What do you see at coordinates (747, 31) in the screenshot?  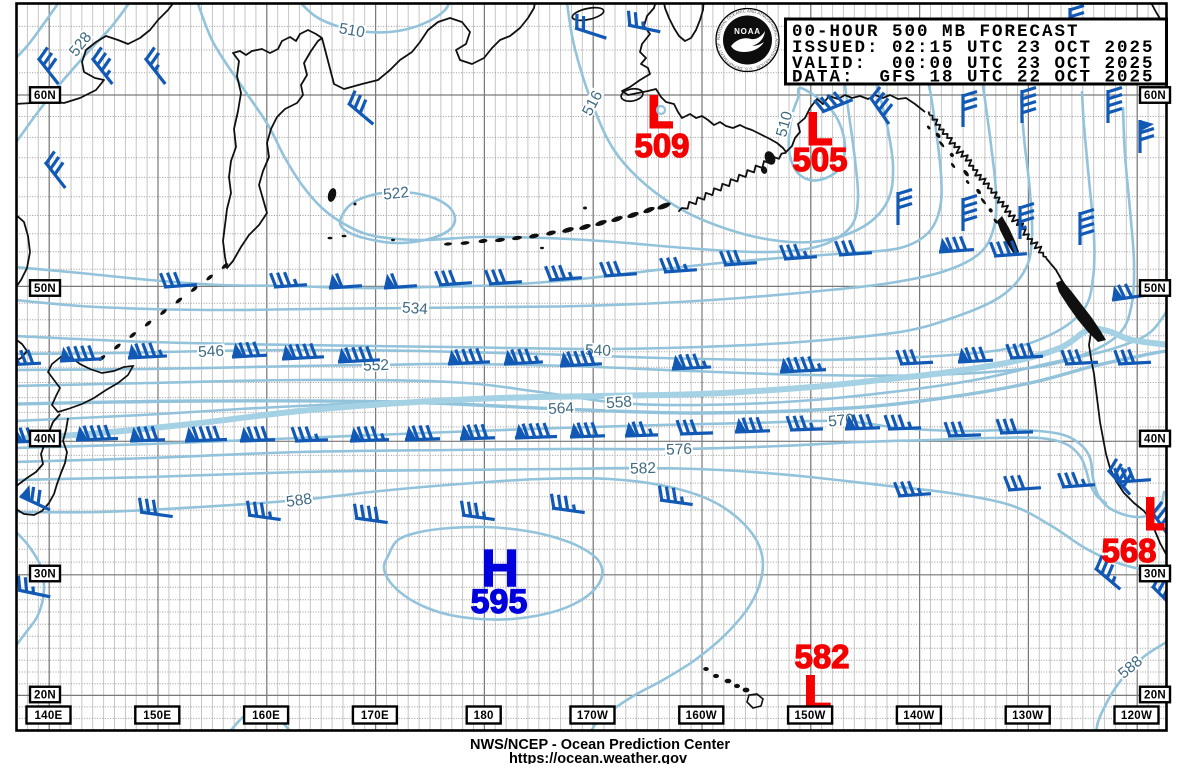 I see `svg-text: NOAA` at bounding box center [747, 31].